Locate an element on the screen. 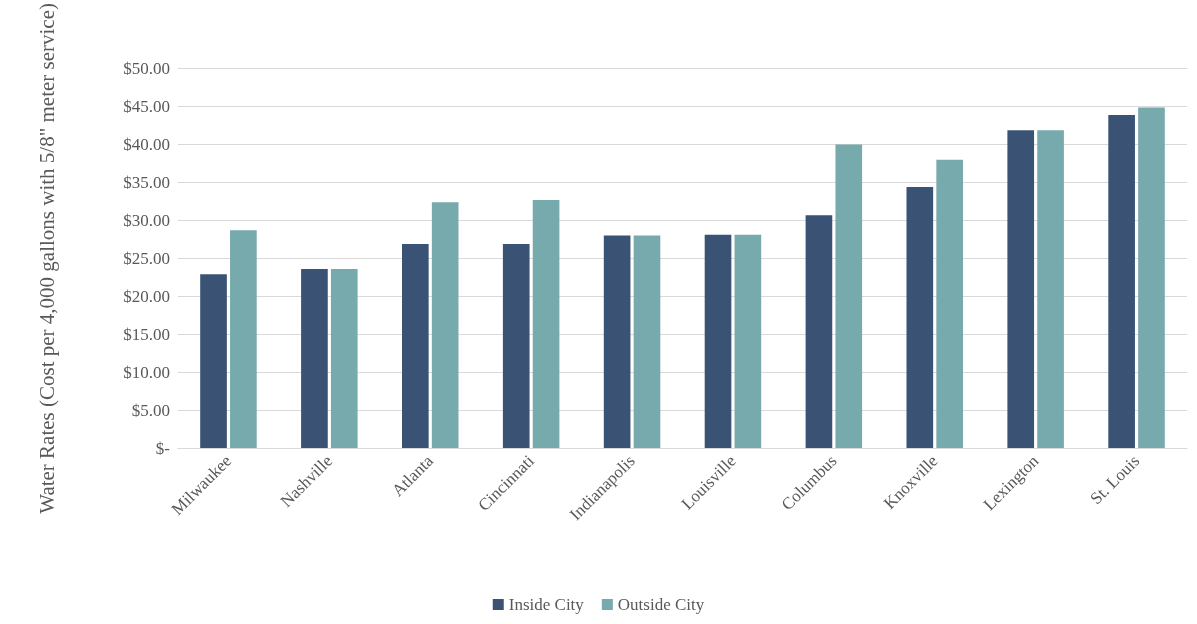 The image size is (1197, 624). y-tick-label: $15.00 is located at coordinates (146, 334).